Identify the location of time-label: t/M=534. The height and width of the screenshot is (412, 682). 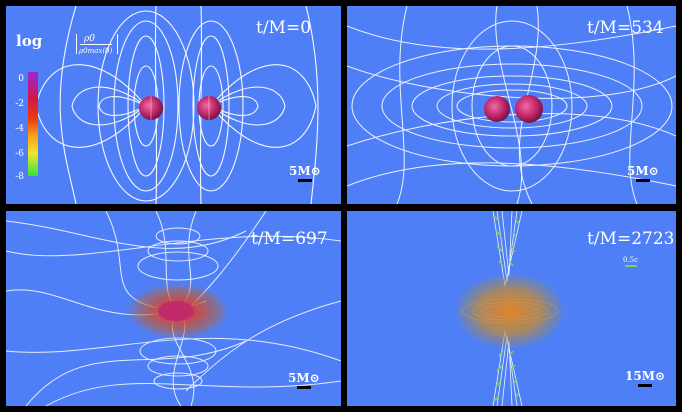
(625, 28).